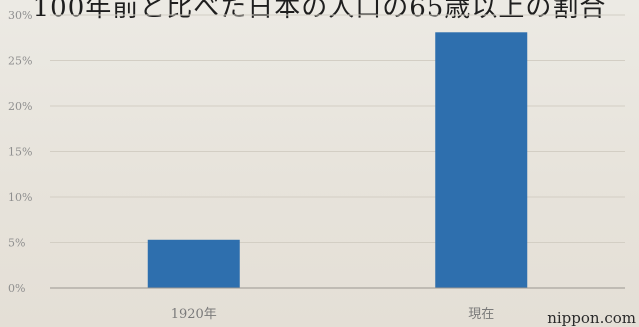 The image size is (639, 327). I want to click on y-tick-label: 5%, so click(16, 243).